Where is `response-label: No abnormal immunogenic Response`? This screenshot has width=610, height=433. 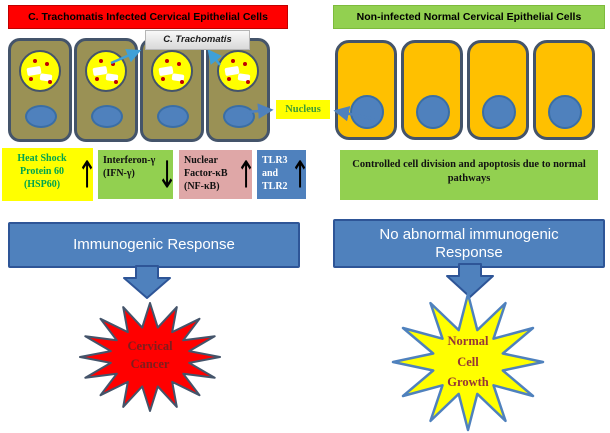 response-label: No abnormal immunogenic Response is located at coordinates (469, 243).